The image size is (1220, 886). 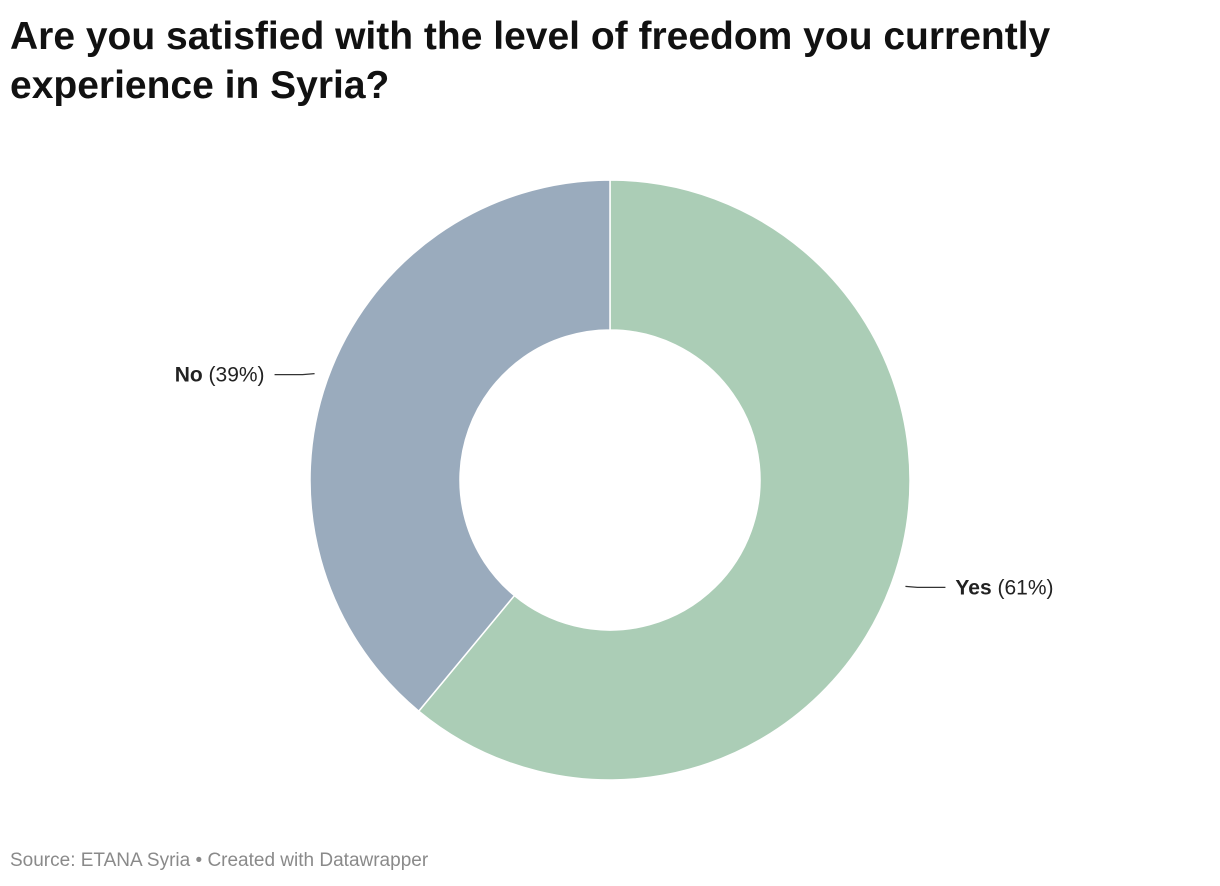 I want to click on slice-label-yes: Yes (61%), so click(x=1004, y=587).